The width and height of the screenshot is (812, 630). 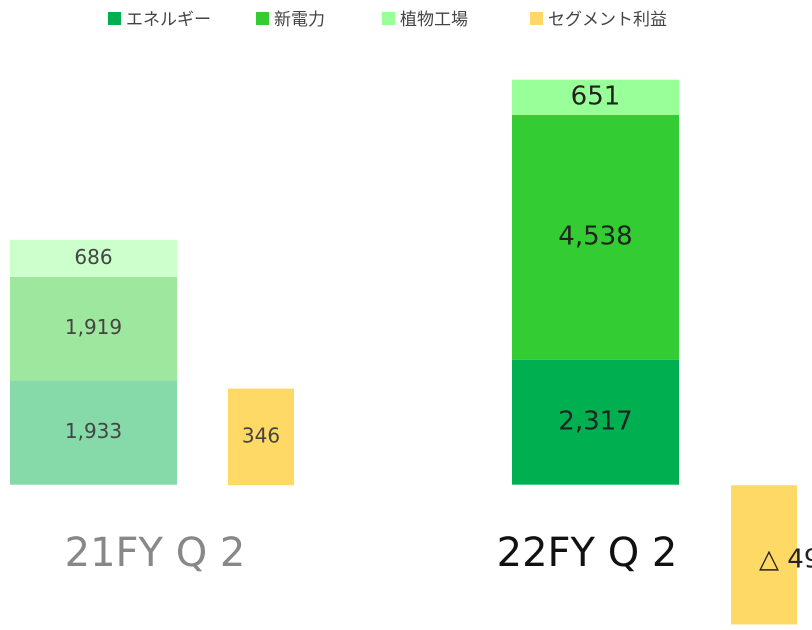 I want to click on data-label: 1,933, so click(x=93, y=431).